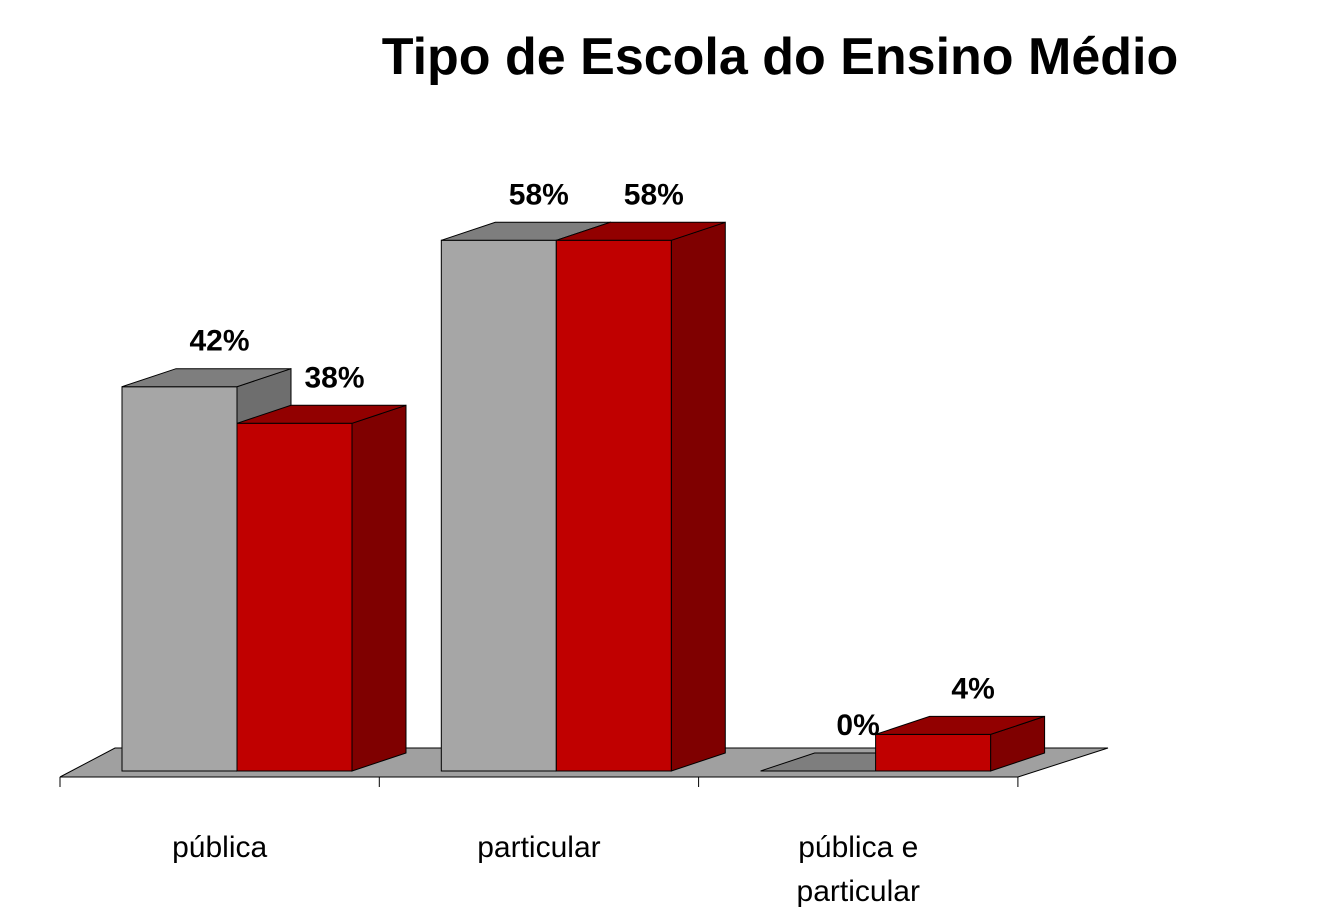  Describe the element at coordinates (220, 847) in the screenshot. I see `x-tick-label: pública` at that location.